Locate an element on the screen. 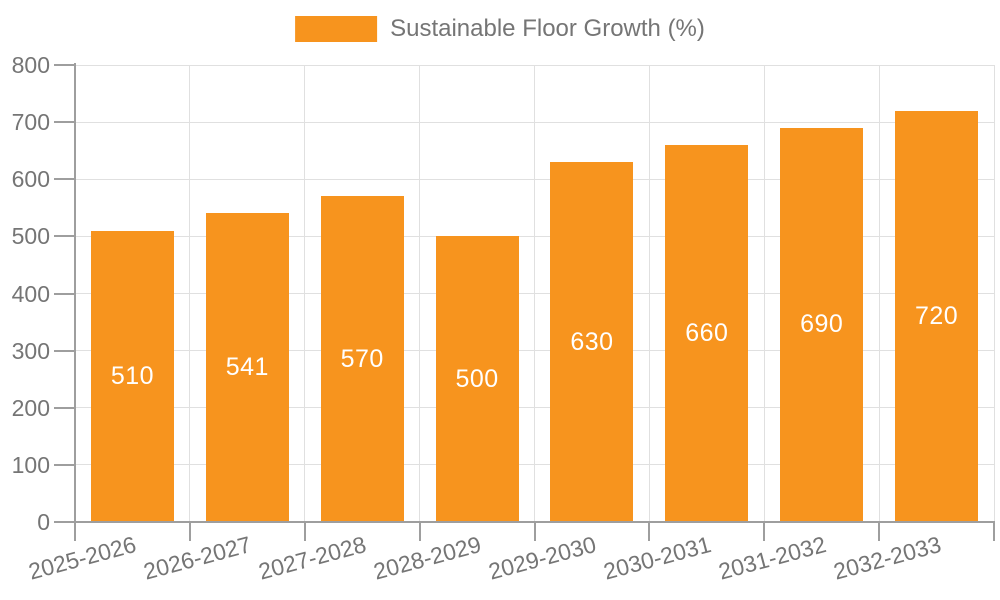 This screenshot has height=600, width=1000. y-tick-label: 700 is located at coordinates (30, 122).